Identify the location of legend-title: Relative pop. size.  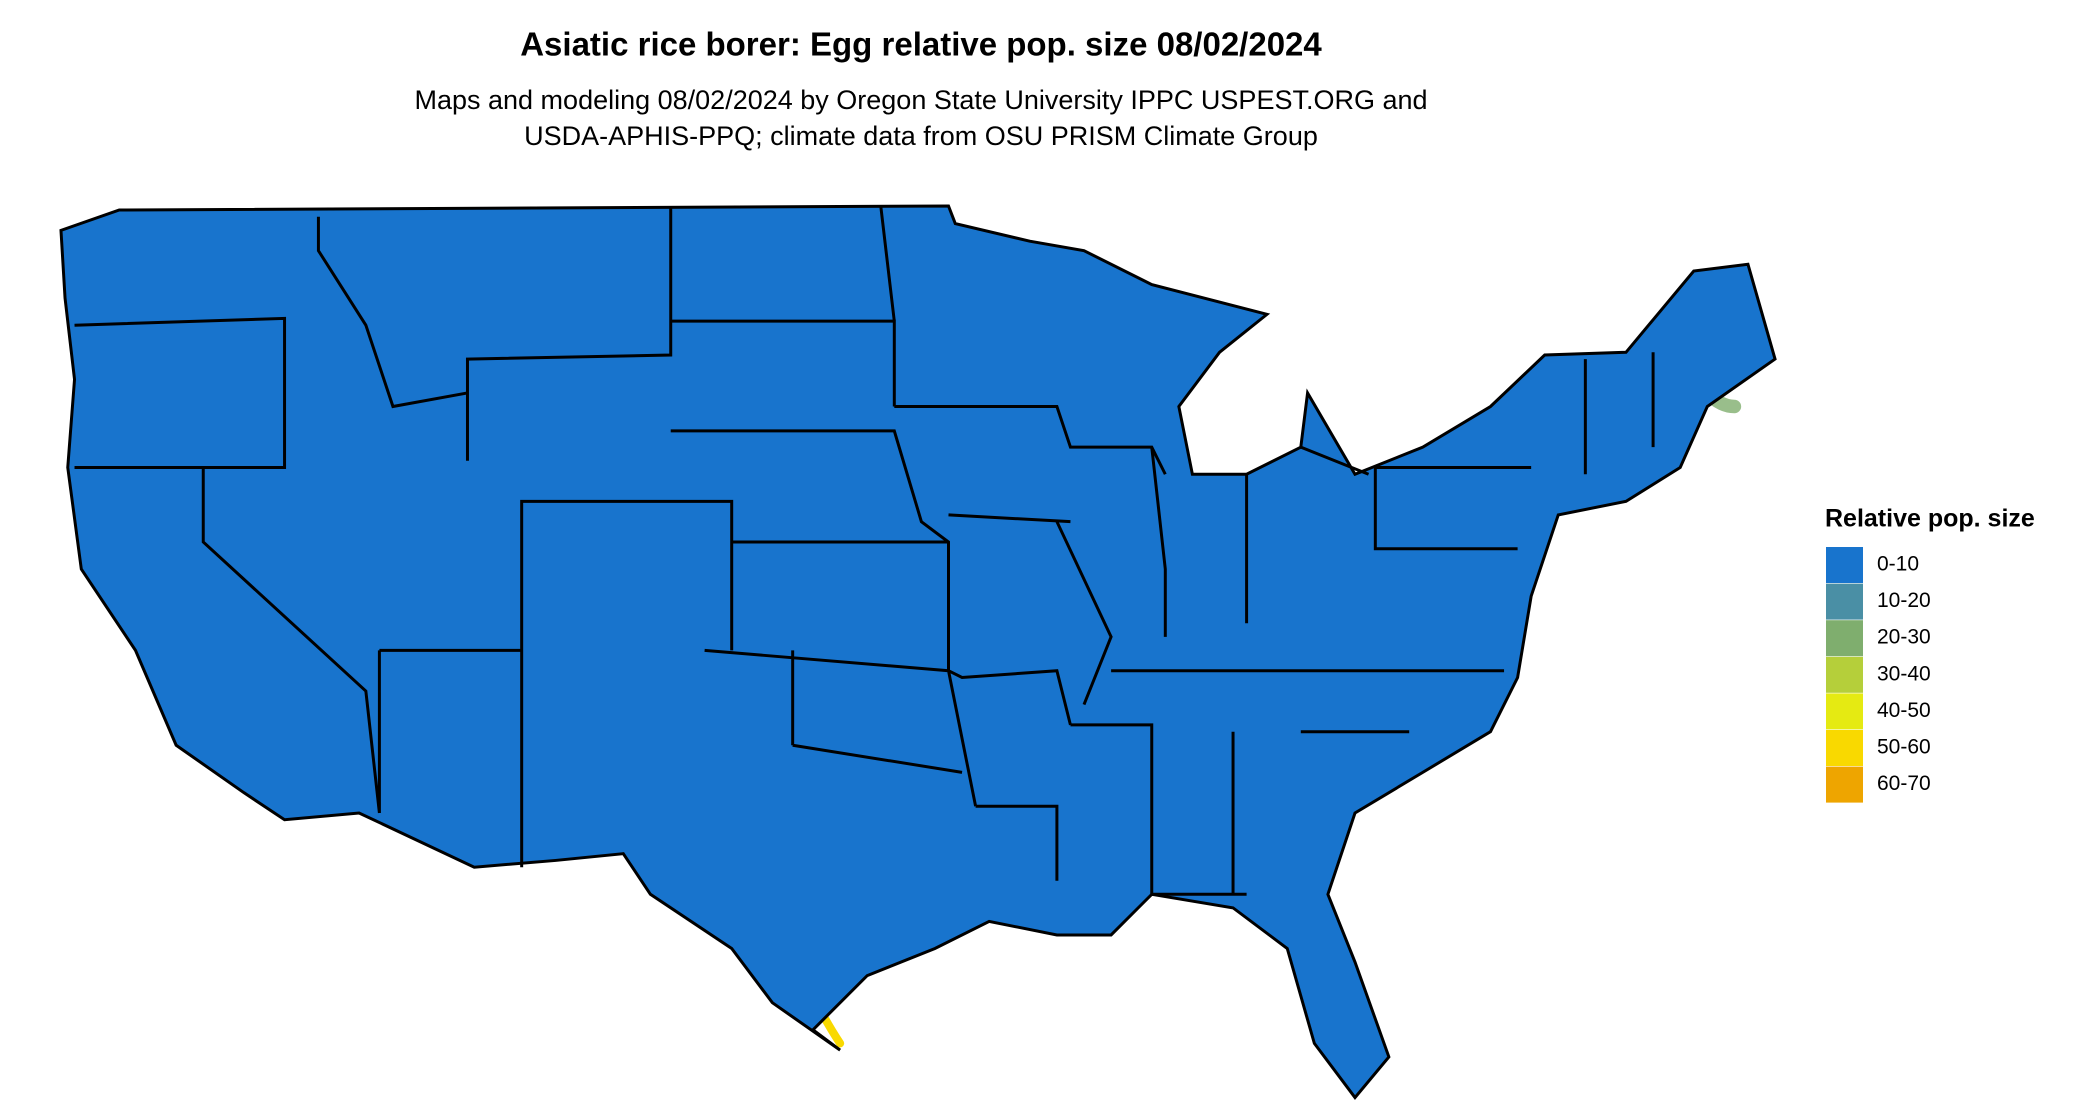
(1930, 519).